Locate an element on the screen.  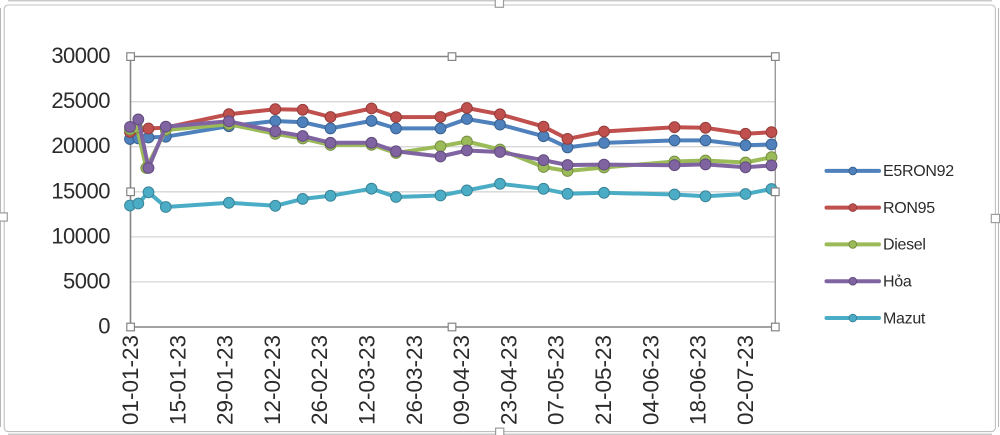
svg-text: 15000 is located at coordinates (80, 190).